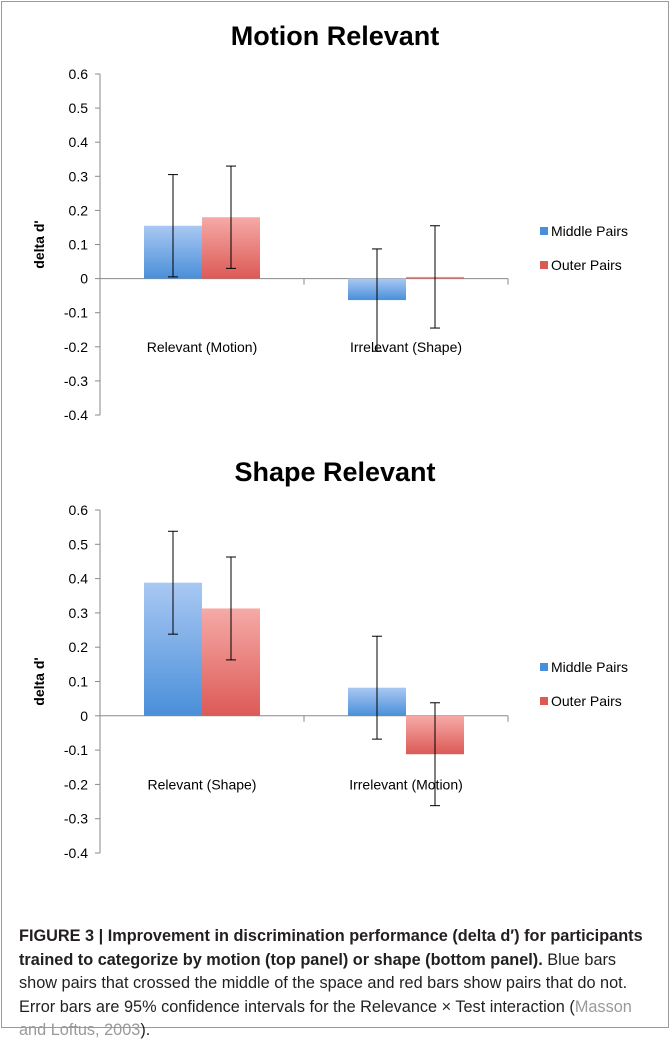 The image size is (671, 1043). What do you see at coordinates (202, 347) in the screenshot?
I see `top-category-label: Relevant (Motion)` at bounding box center [202, 347].